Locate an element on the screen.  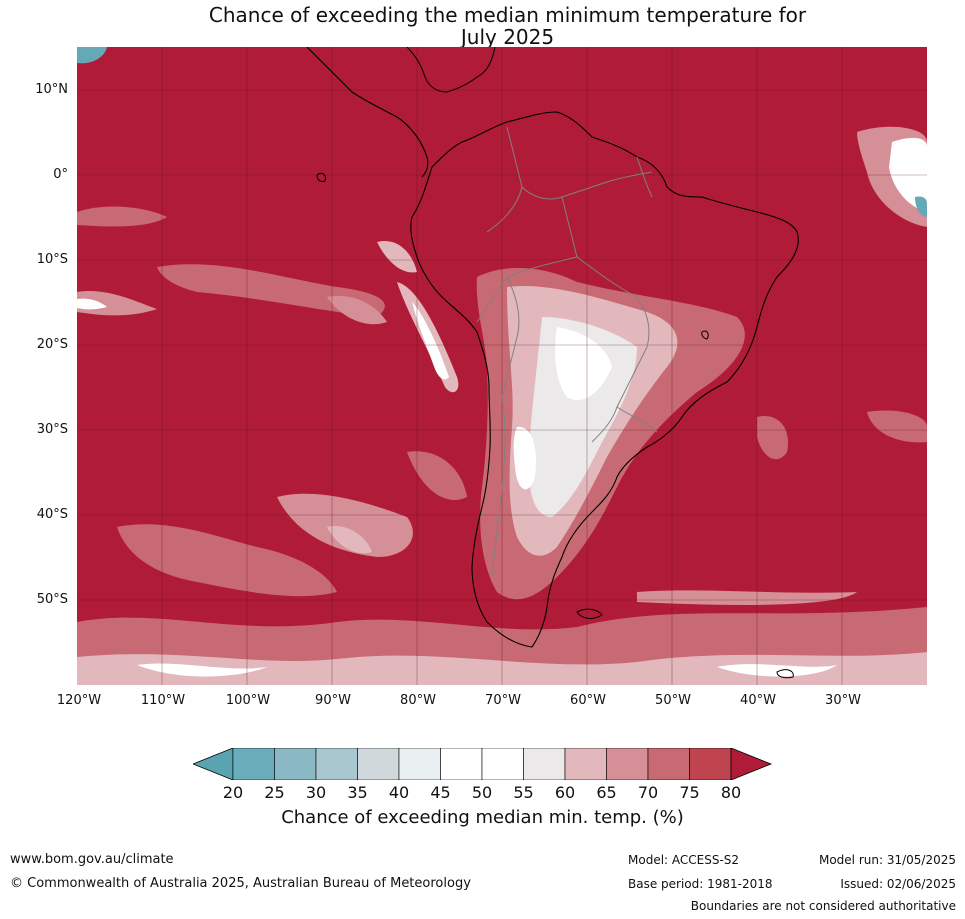
colorbar-tick-40: 40 is located at coordinates (399, 792).